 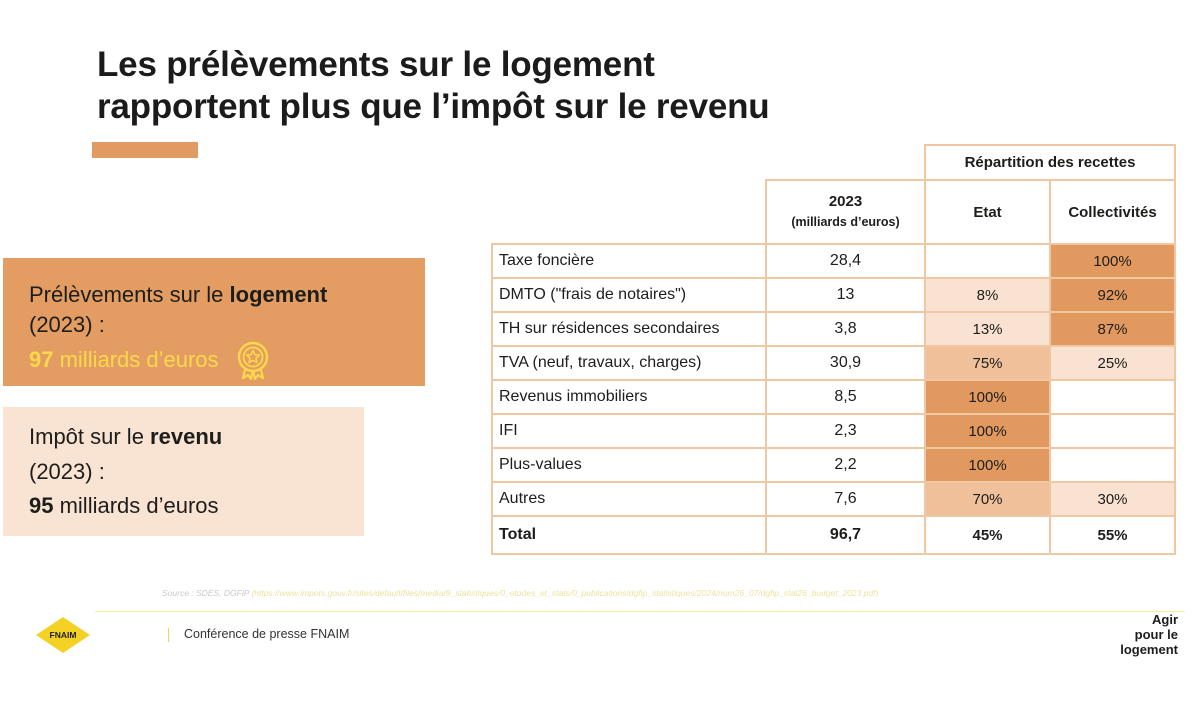 I want to click on footer-divider, so click(x=640, y=611).